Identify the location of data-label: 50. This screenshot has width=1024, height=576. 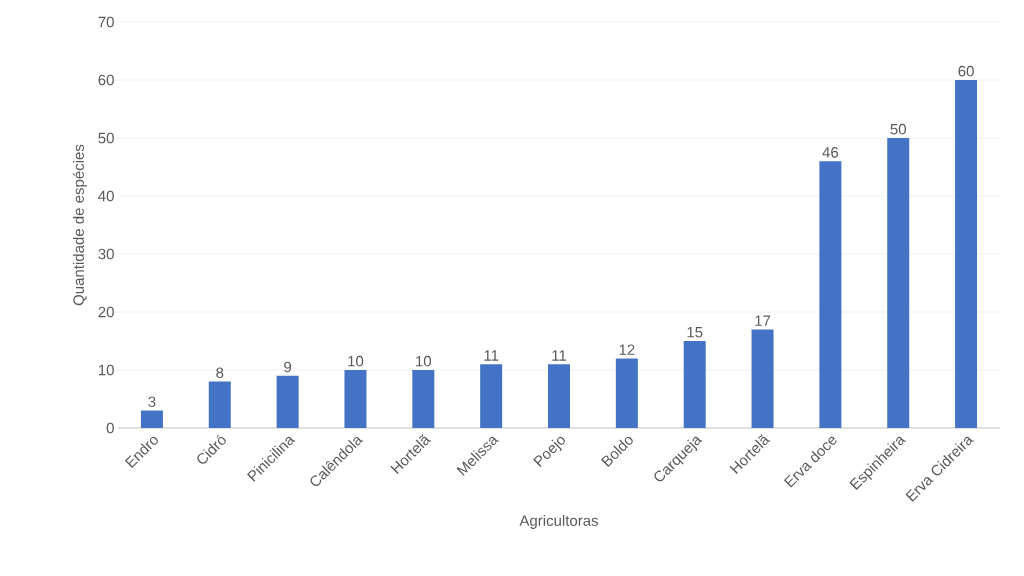
(898, 129).